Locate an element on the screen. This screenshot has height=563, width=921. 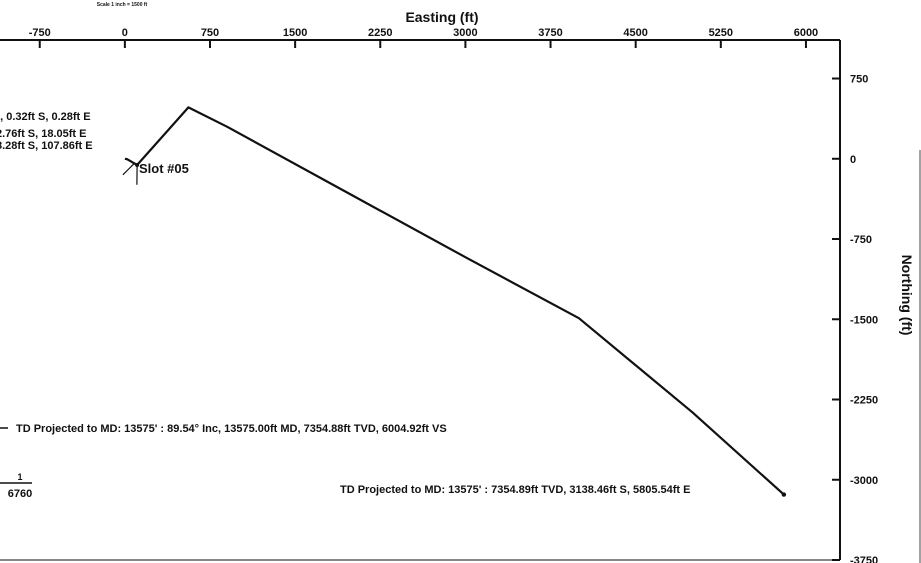
x-tick-label: 750 is located at coordinates (210, 33).